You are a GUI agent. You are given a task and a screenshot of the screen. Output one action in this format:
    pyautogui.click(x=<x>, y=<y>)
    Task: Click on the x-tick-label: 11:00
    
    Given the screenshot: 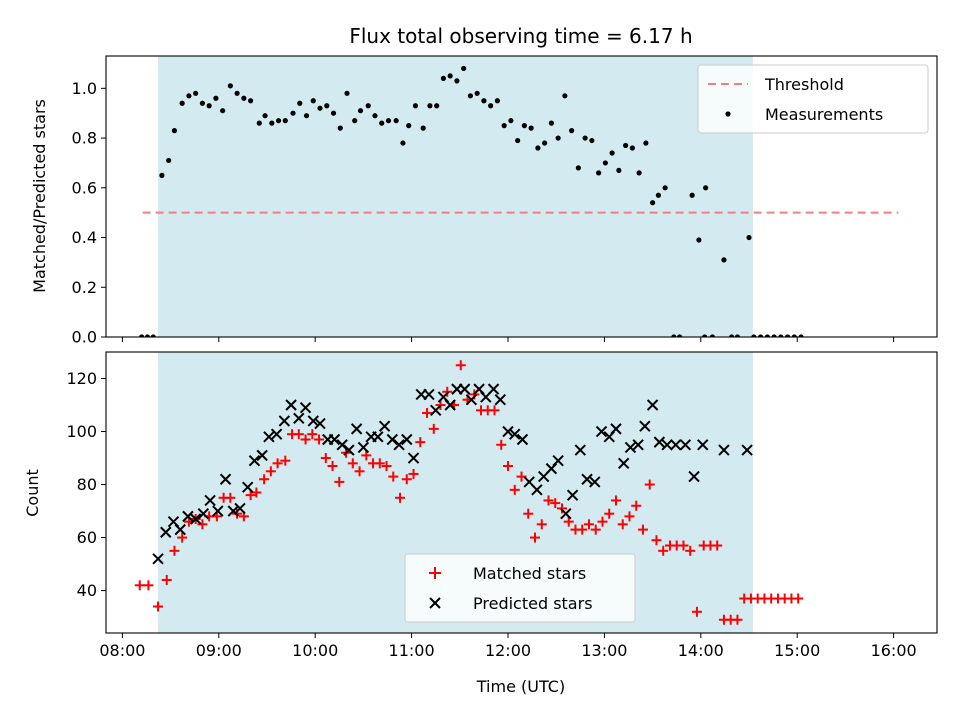 What is the action you would take?
    pyautogui.click(x=412, y=650)
    